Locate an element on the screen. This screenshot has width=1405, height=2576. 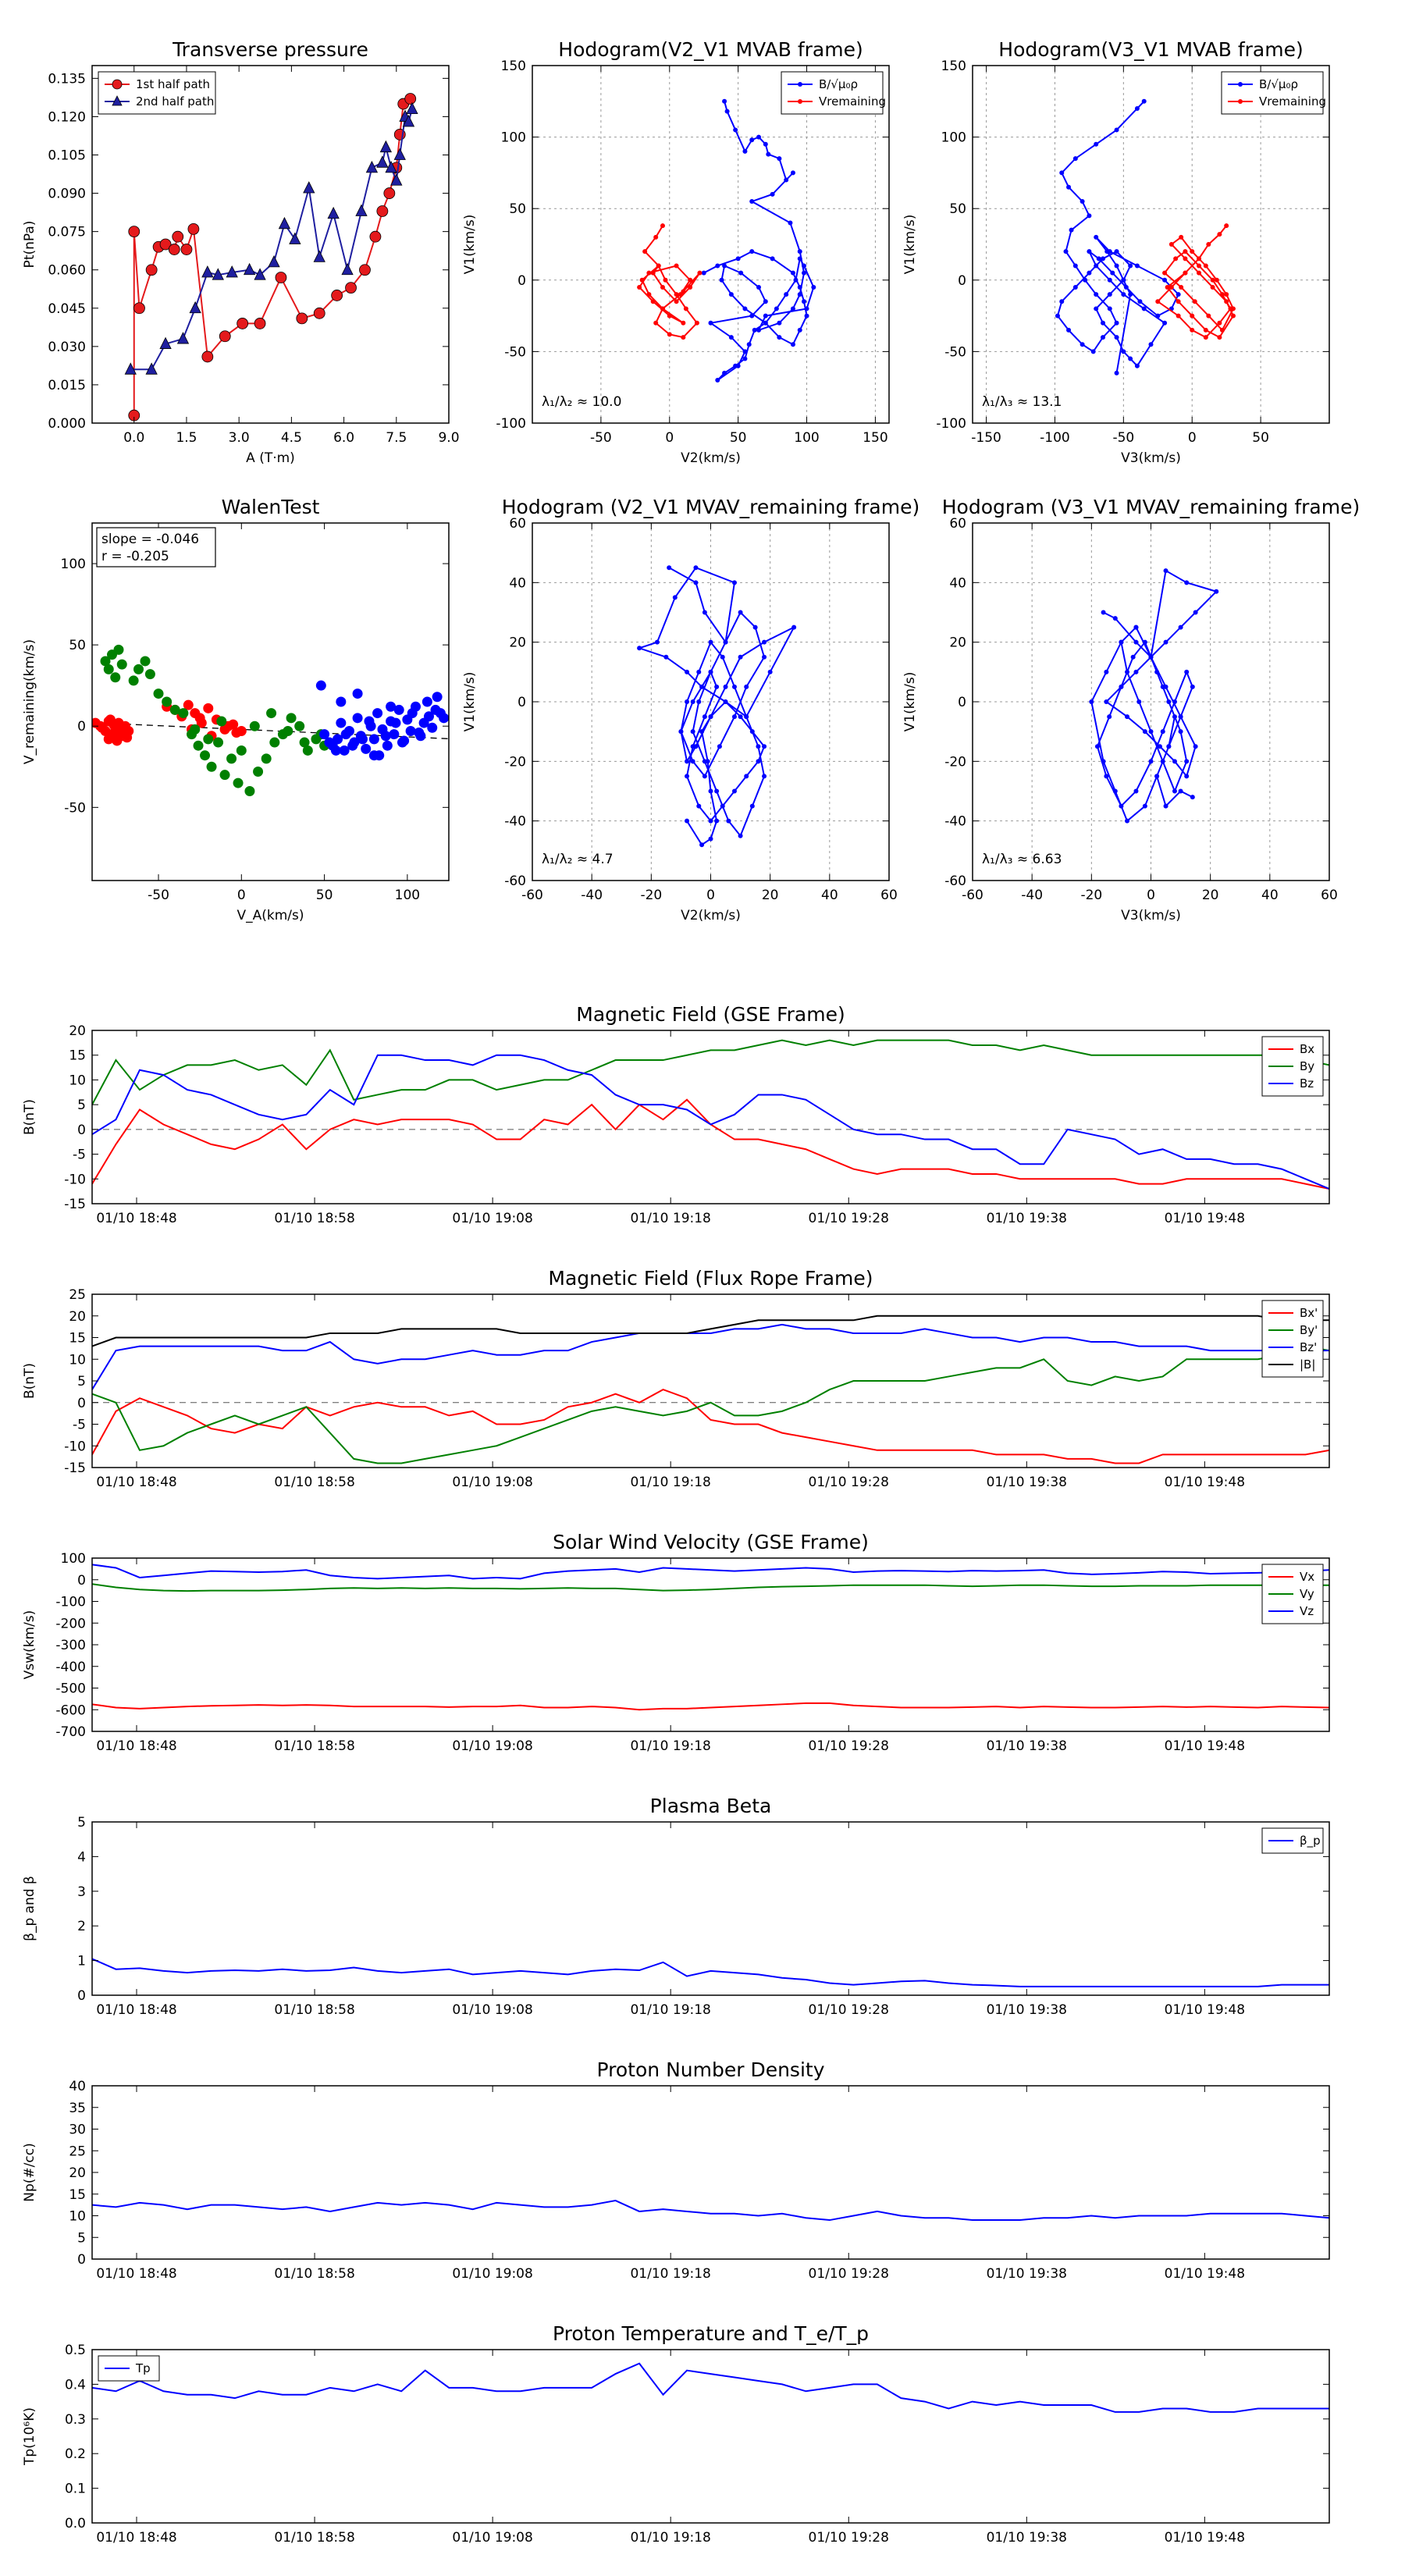
stats-text: slope = -0.046 is located at coordinates (150, 539).